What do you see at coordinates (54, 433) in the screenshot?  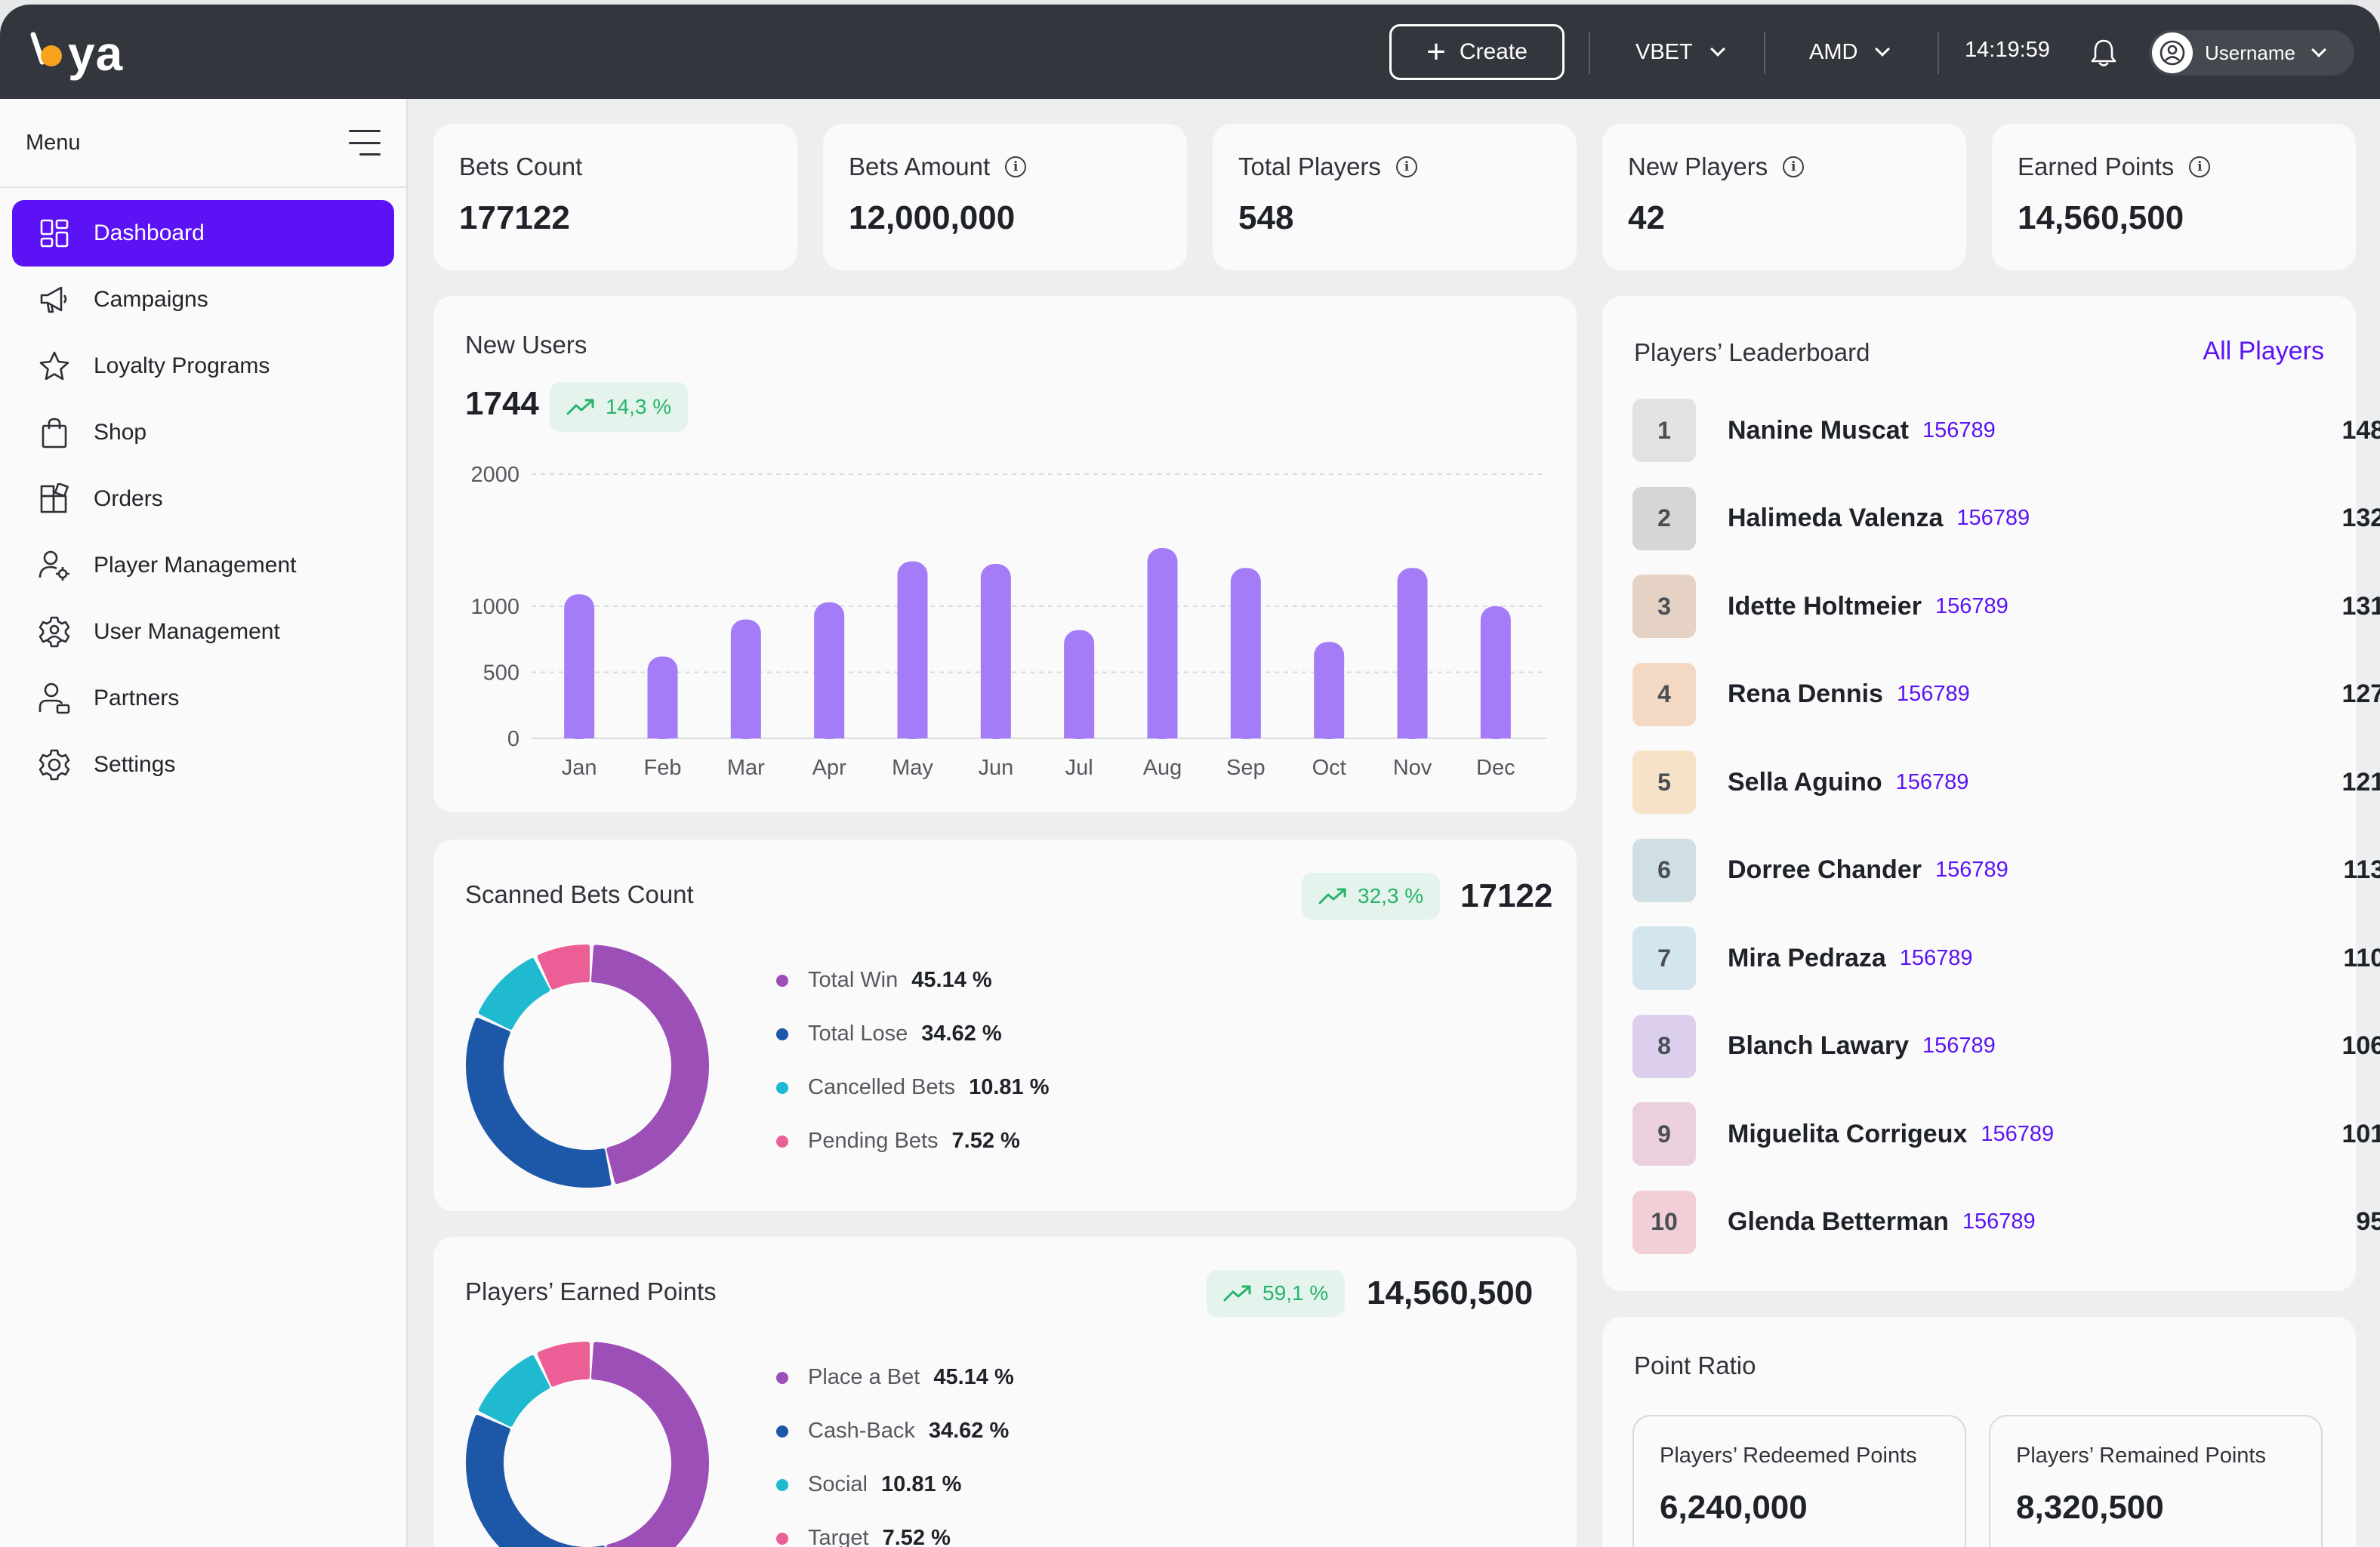 I see `shopping-bag-icon` at bounding box center [54, 433].